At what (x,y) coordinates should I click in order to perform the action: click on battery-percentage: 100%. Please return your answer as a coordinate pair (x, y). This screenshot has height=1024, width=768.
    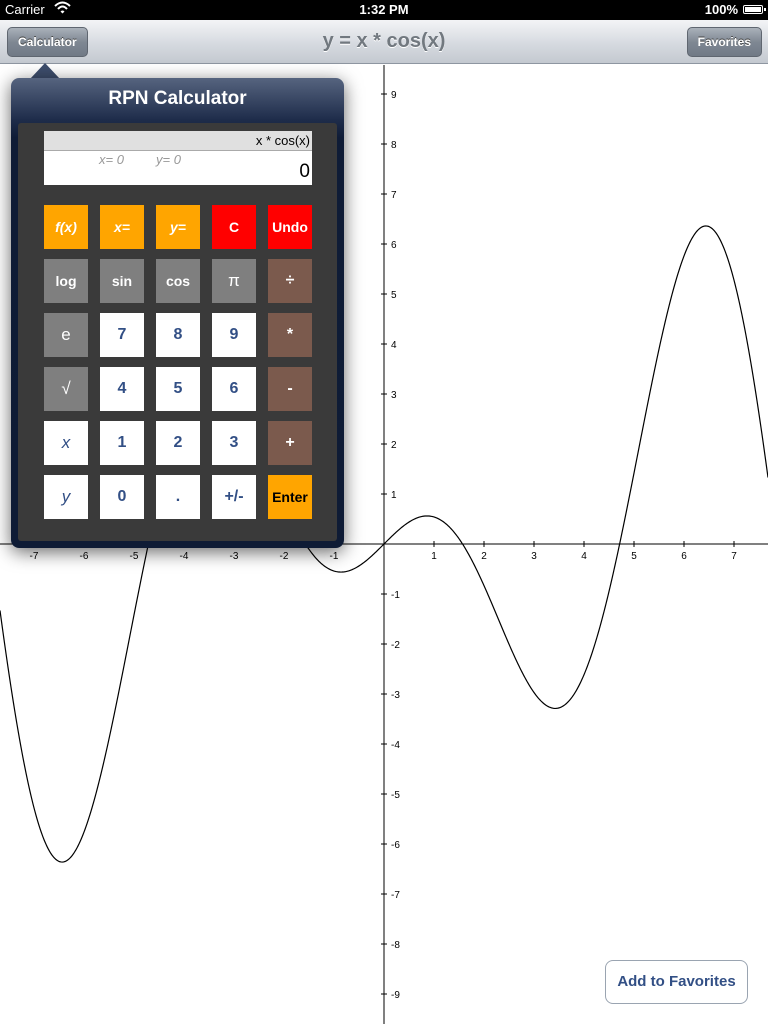
    Looking at the image, I should click on (721, 9).